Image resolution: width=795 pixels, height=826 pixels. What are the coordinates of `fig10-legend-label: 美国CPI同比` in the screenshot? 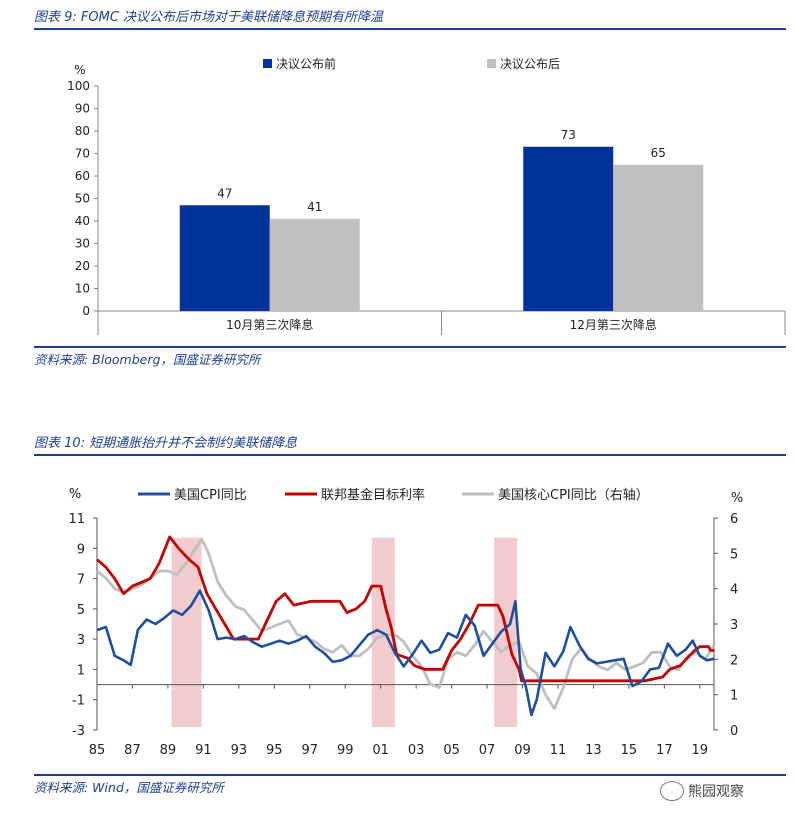 It's located at (210, 495).